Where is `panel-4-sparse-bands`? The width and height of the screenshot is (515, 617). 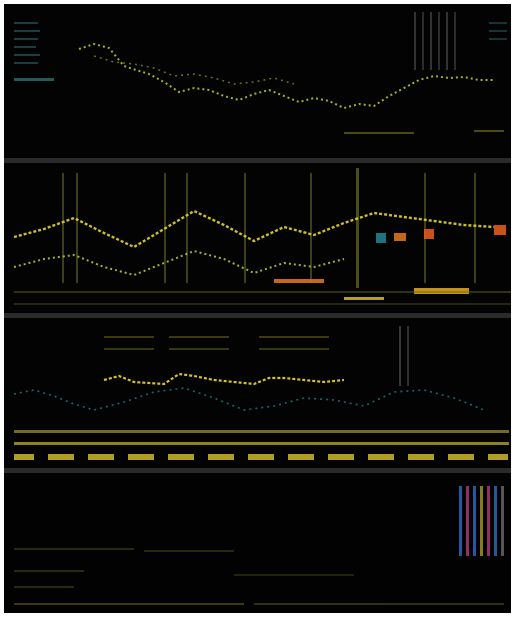 panel-4-sparse-bands is located at coordinates (259, 576).